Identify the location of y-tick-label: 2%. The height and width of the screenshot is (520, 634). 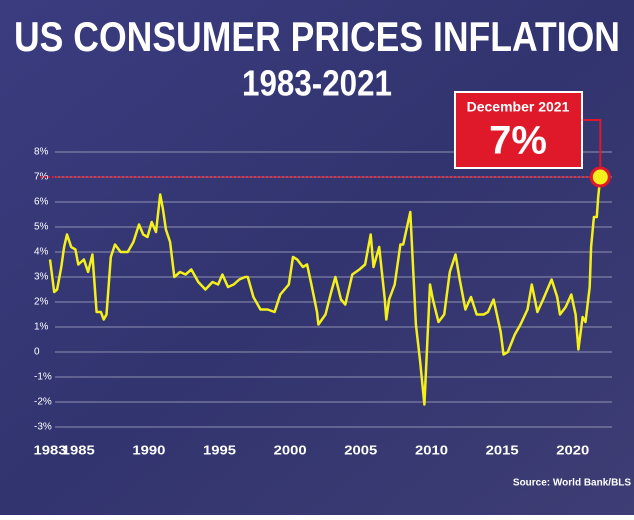
(41, 302).